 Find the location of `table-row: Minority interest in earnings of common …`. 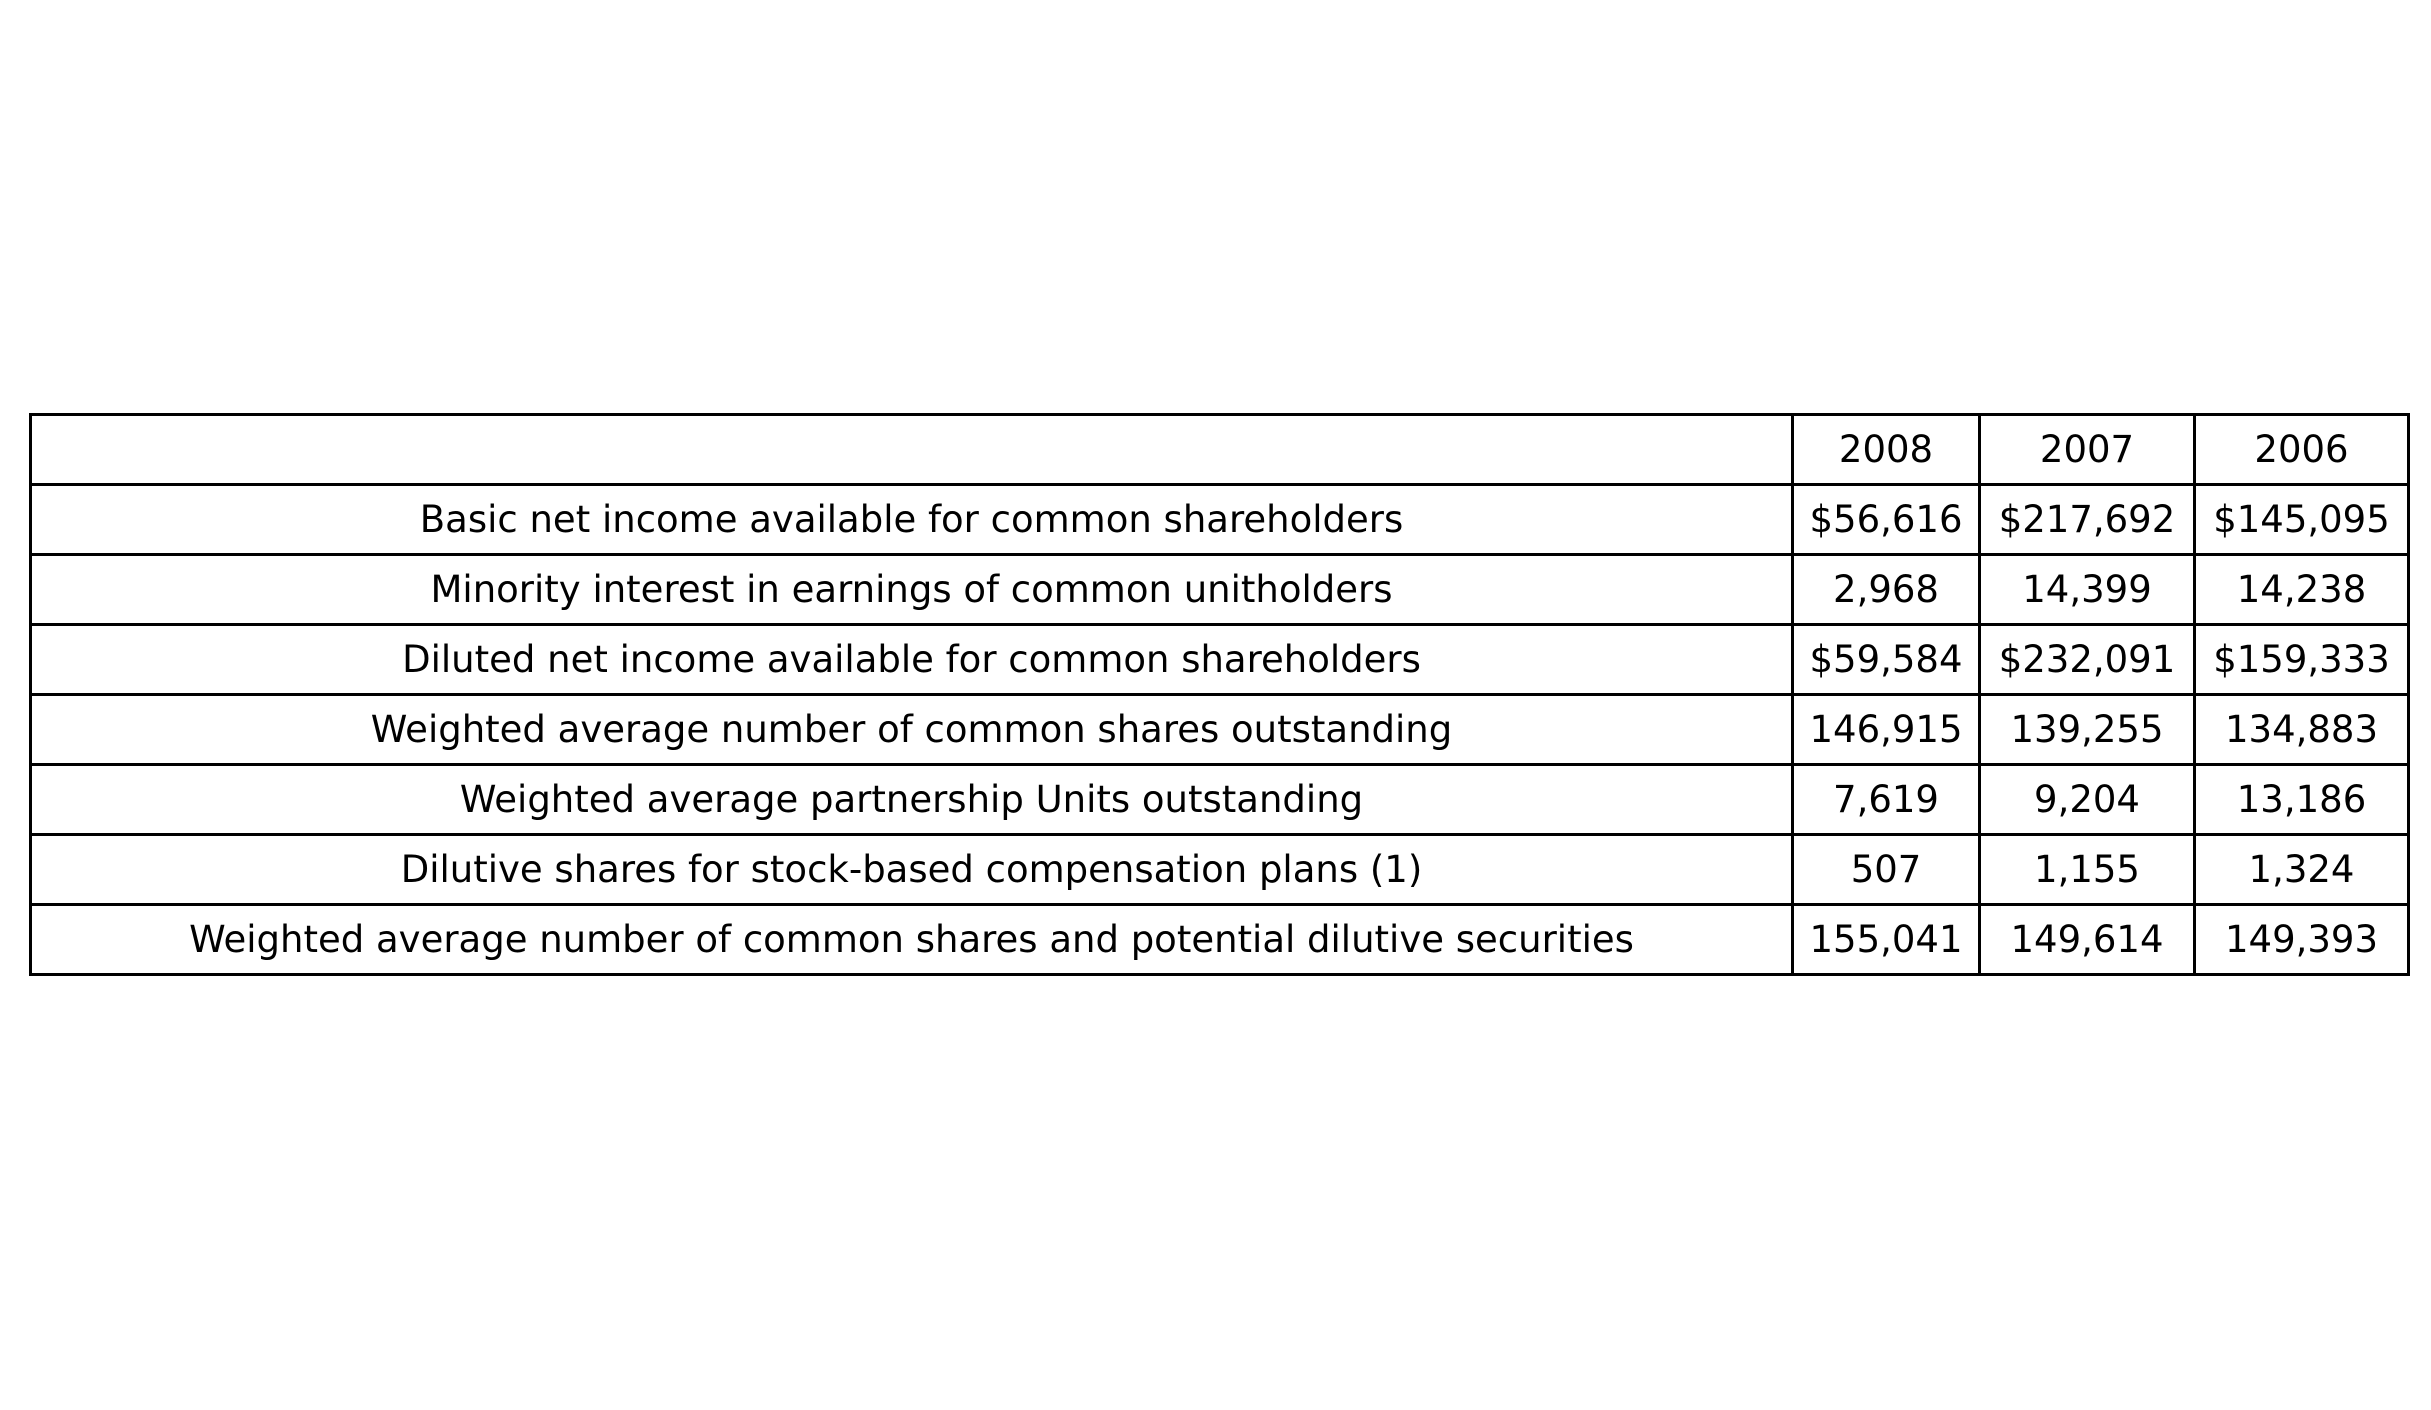

table-row: Minority interest in earnings of common … is located at coordinates (1219, 589).